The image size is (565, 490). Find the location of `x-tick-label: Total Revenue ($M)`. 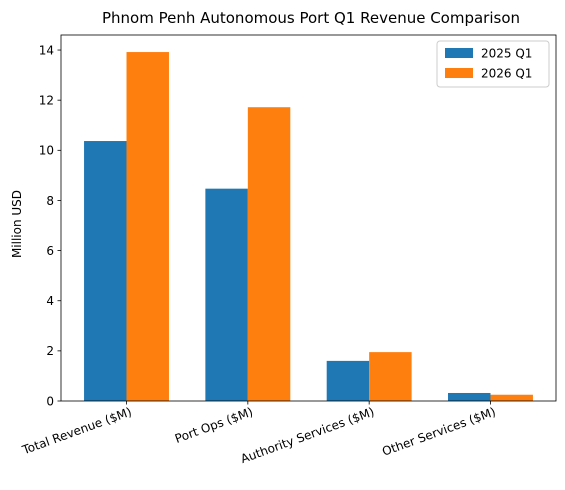

x-tick-label: Total Revenue ($M) is located at coordinates (76, 431).